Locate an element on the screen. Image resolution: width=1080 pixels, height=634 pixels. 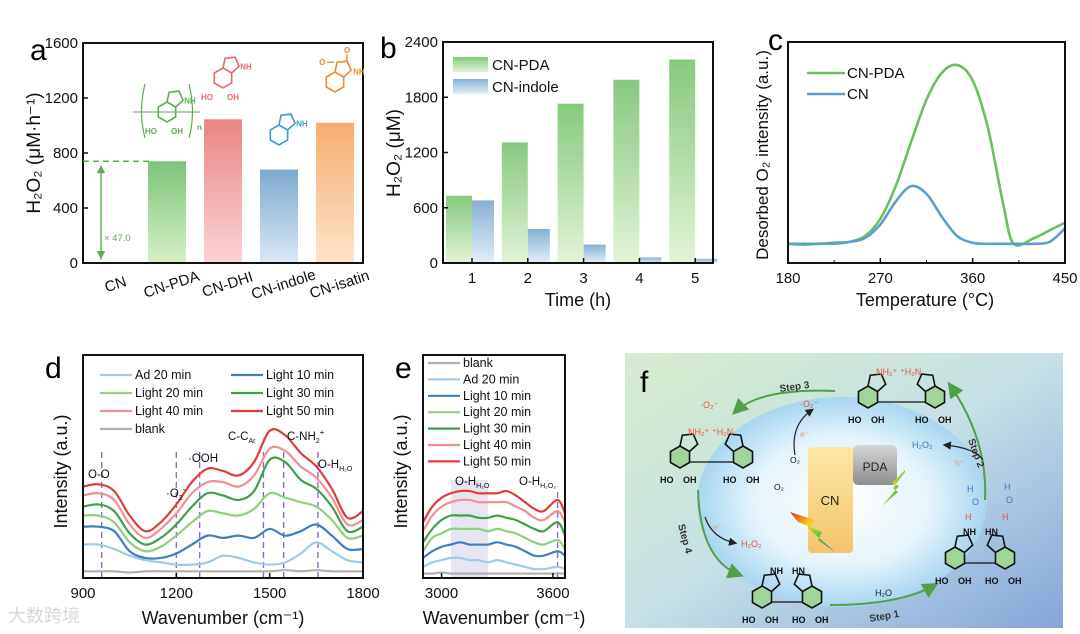
series-line-ad-20-min is located at coordinates (223, 553).